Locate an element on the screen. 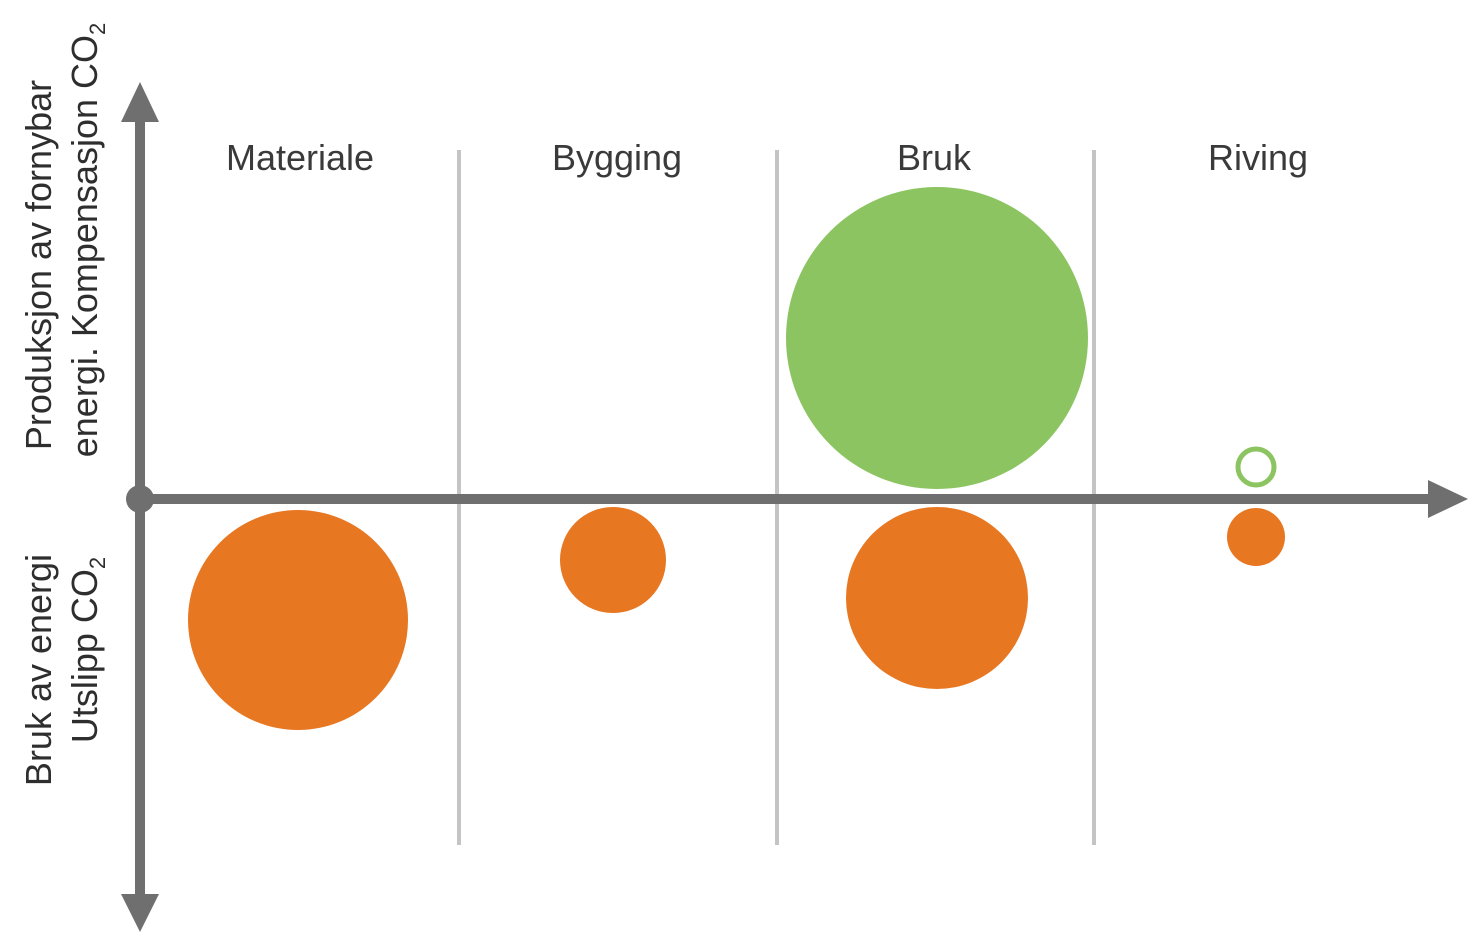  bubble-bruk-compensation is located at coordinates (937, 338).